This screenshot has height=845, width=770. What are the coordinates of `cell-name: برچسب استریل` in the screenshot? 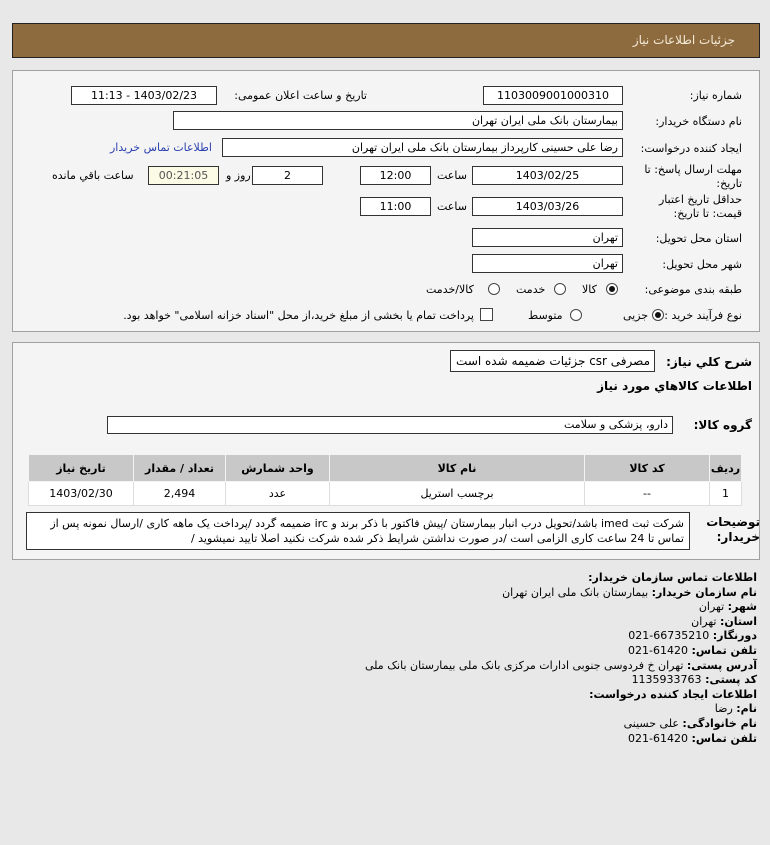 It's located at (457, 493).